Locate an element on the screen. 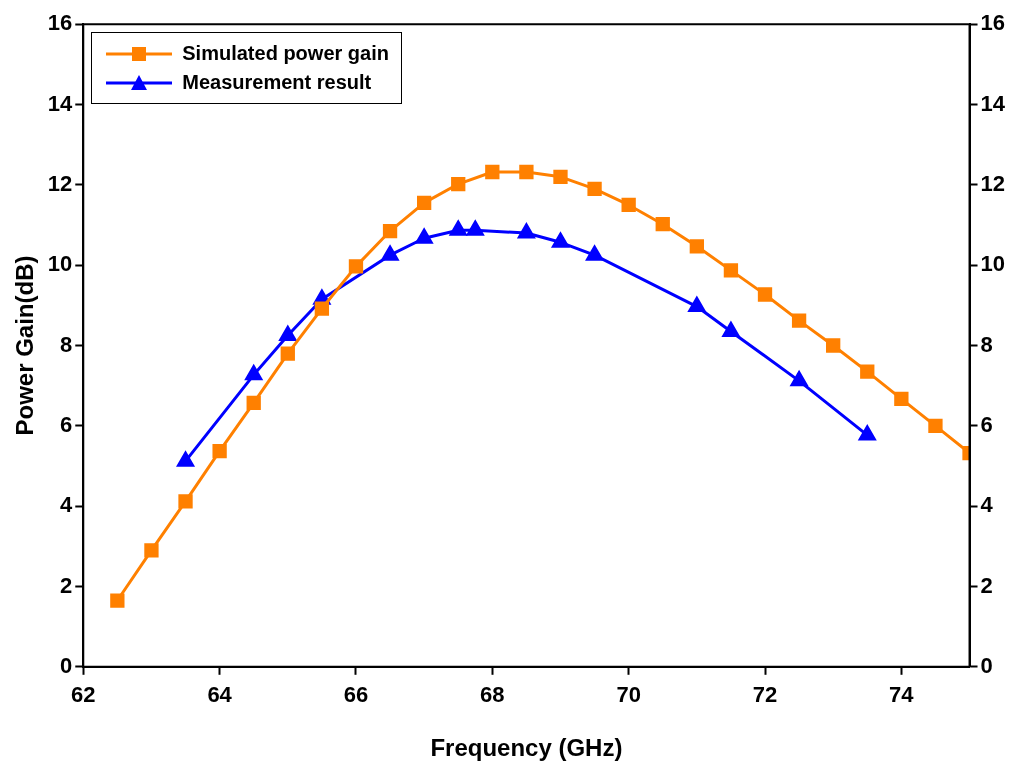 This screenshot has height=781, width=1033. y-tick-label: 4 is located at coordinates (67, 505).